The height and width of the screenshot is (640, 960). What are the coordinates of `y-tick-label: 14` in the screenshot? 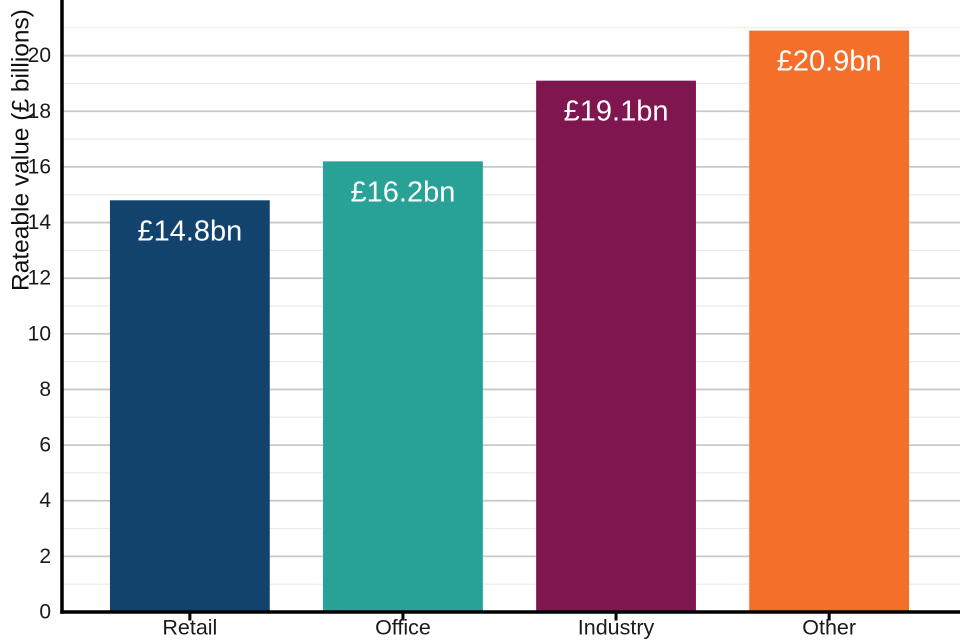 It's located at (40, 222).